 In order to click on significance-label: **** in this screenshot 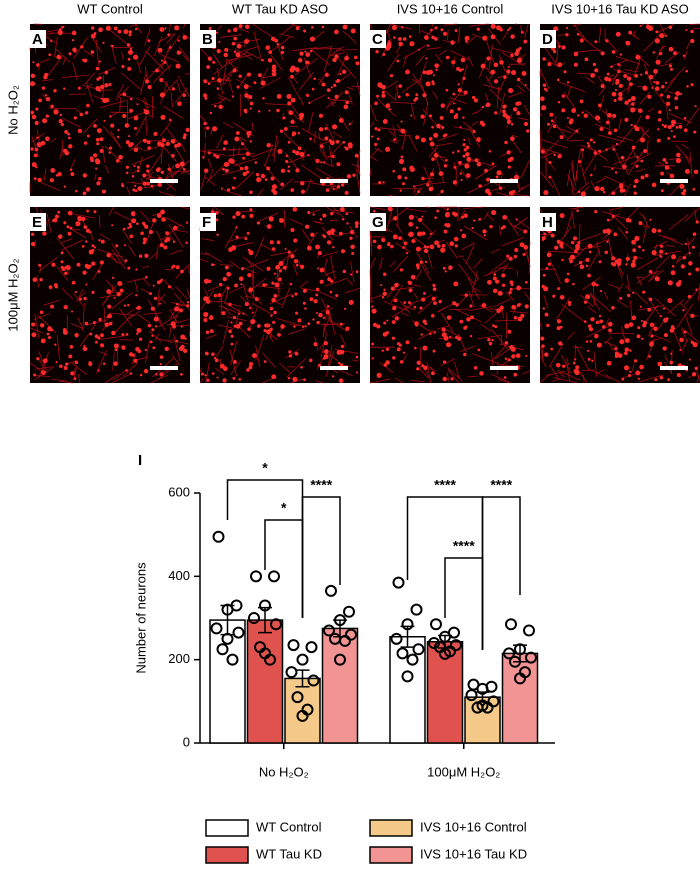, I will do `click(445, 485)`.